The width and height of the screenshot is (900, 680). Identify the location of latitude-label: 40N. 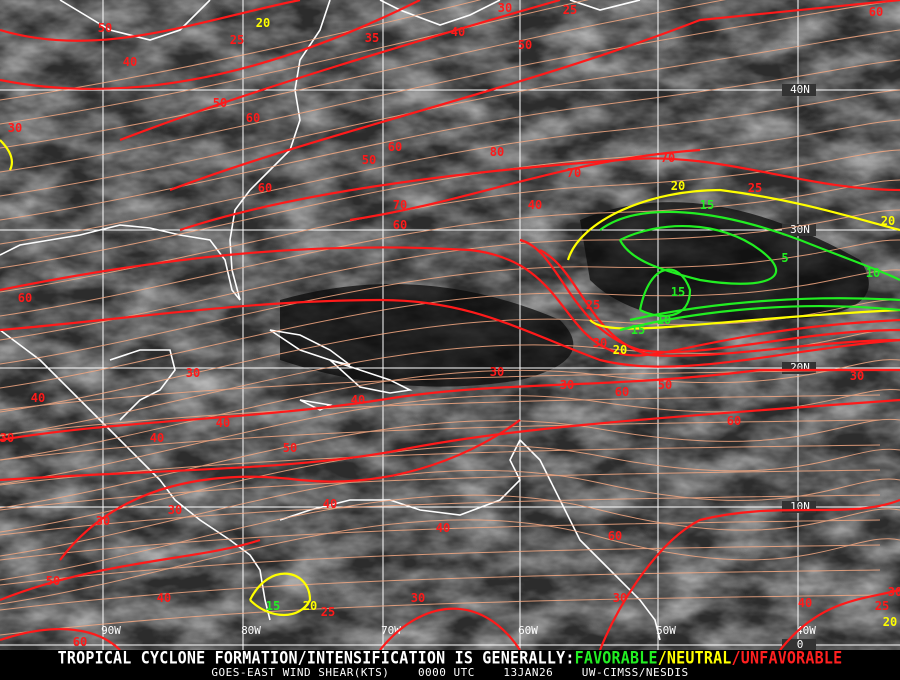
(800, 89).